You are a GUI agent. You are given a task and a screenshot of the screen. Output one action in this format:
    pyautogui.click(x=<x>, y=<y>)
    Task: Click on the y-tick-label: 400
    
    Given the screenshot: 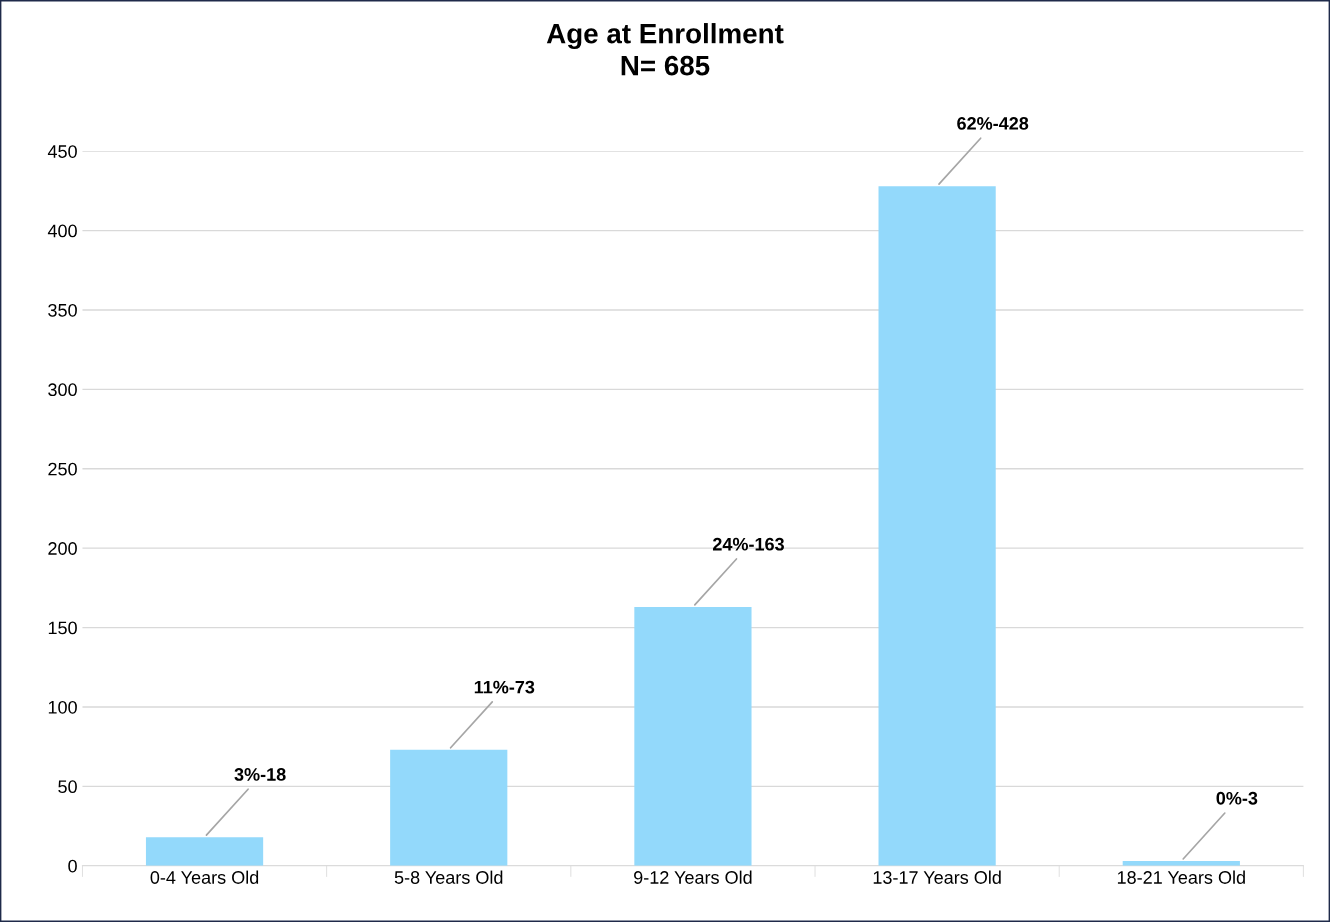 What is the action you would take?
    pyautogui.click(x=62, y=231)
    